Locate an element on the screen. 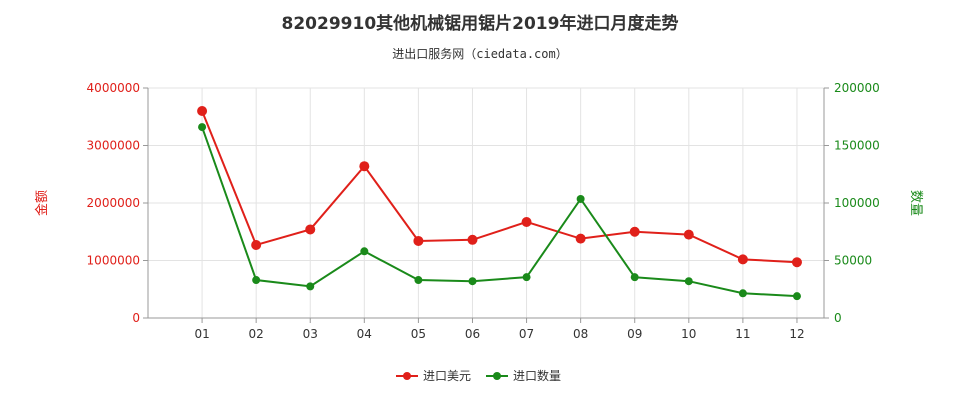 The image size is (960, 400). x-tick-label: 02 is located at coordinates (256, 334).